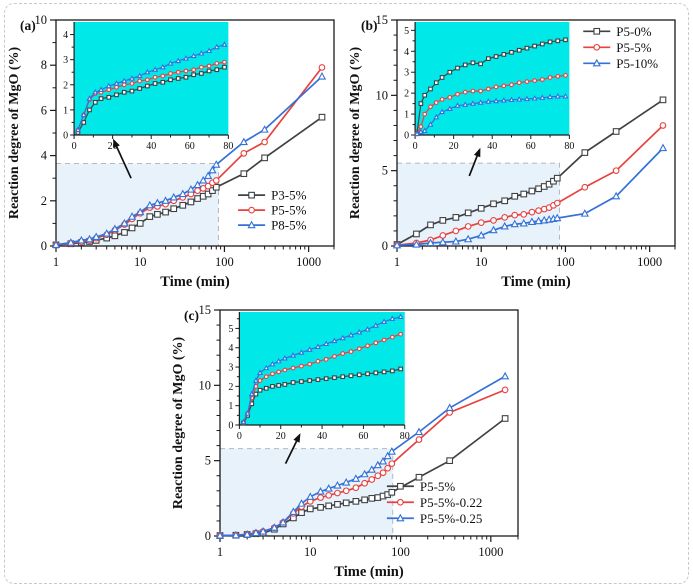 The image size is (693, 588). Describe the element at coordinates (308, 262) in the screenshot. I see `x-tick-label: 1000` at that location.